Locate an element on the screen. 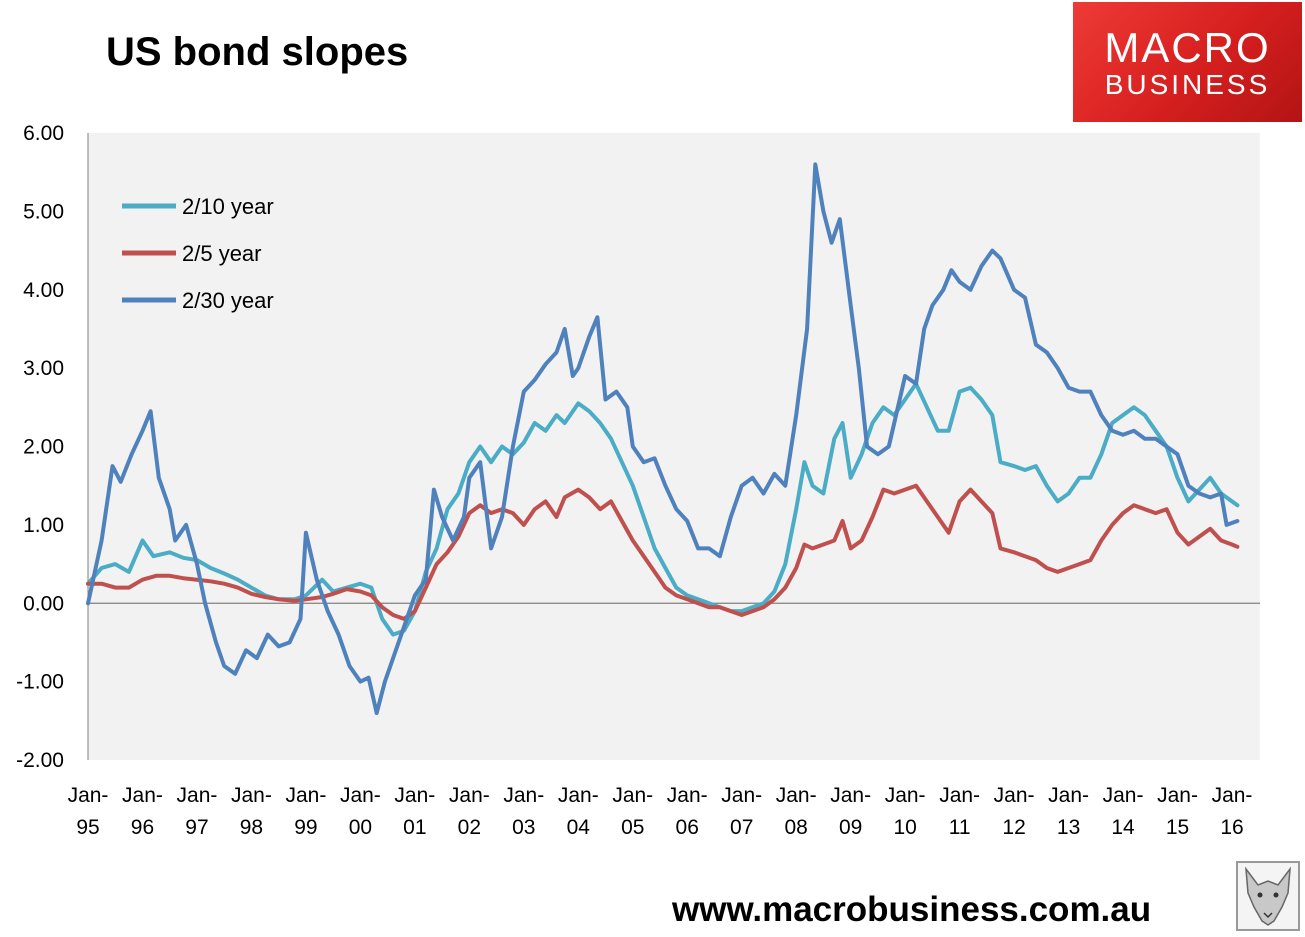  y-tick-label: 2.00 is located at coordinates (43, 447).